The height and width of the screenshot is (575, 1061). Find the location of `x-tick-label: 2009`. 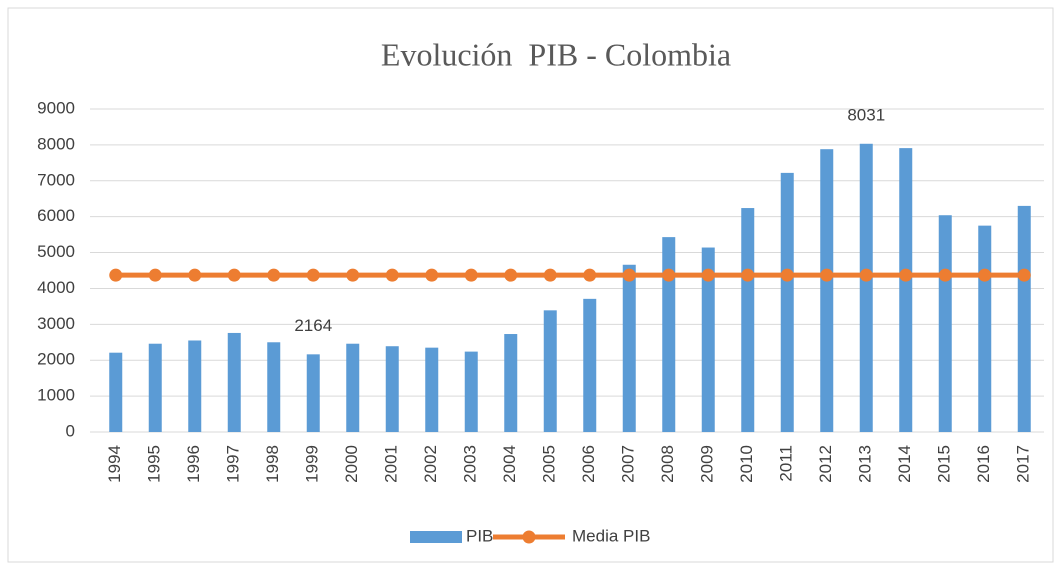

x-tick-label: 2009 is located at coordinates (707, 464).